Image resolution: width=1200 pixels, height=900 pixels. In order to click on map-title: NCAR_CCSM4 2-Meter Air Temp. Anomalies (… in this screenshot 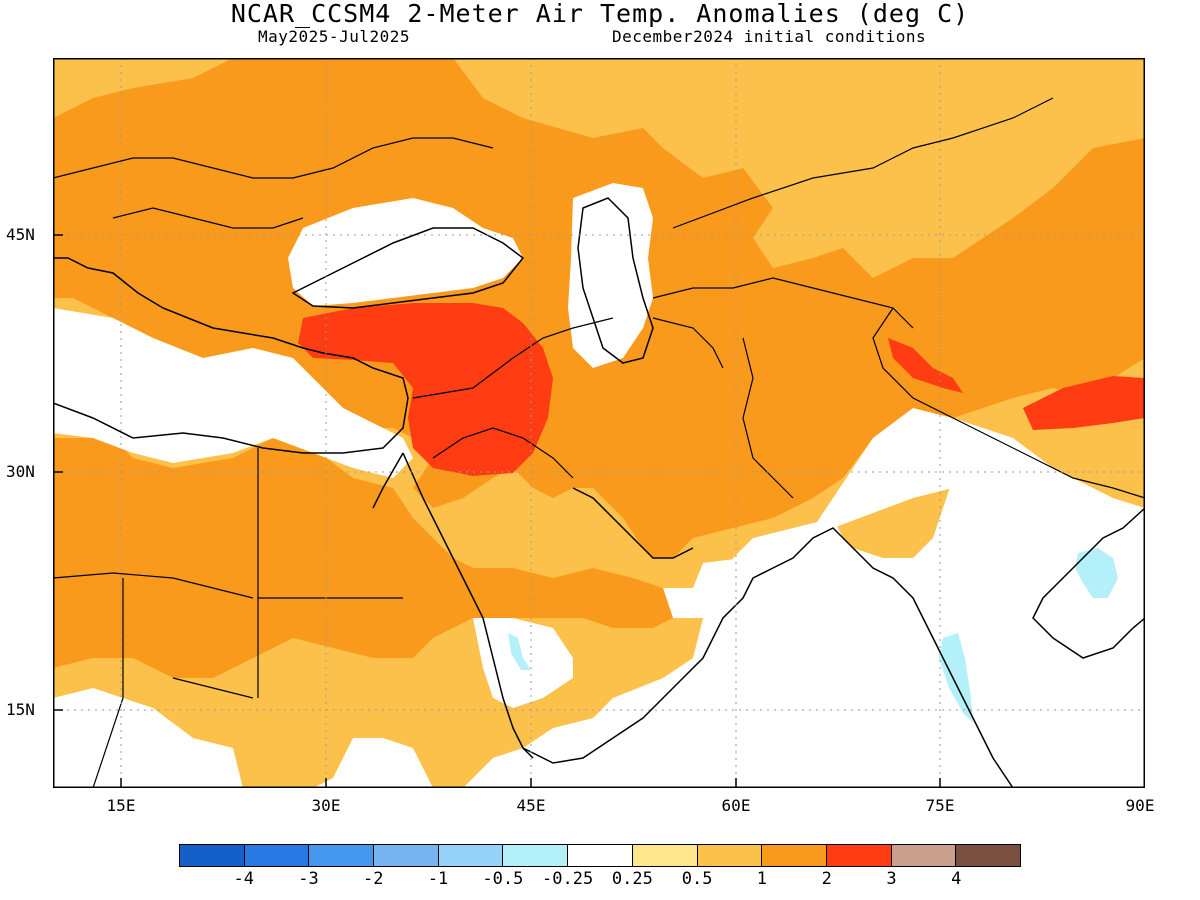, I will do `click(600, 14)`.